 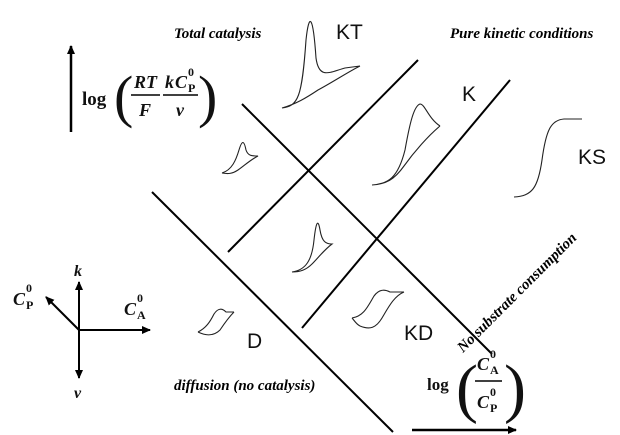 I want to click on x-axis-cp-sub: P, so click(x=493, y=408).